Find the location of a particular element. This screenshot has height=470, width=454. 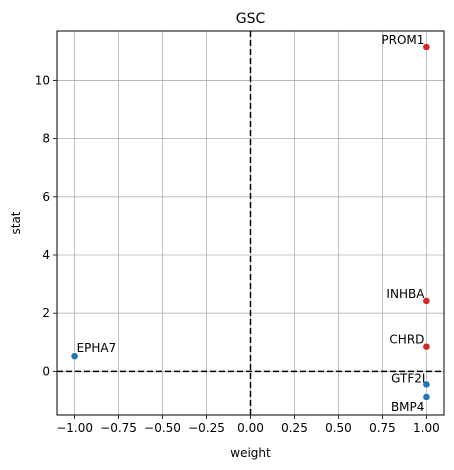

x-tick-label: 0.75 is located at coordinates (382, 428).